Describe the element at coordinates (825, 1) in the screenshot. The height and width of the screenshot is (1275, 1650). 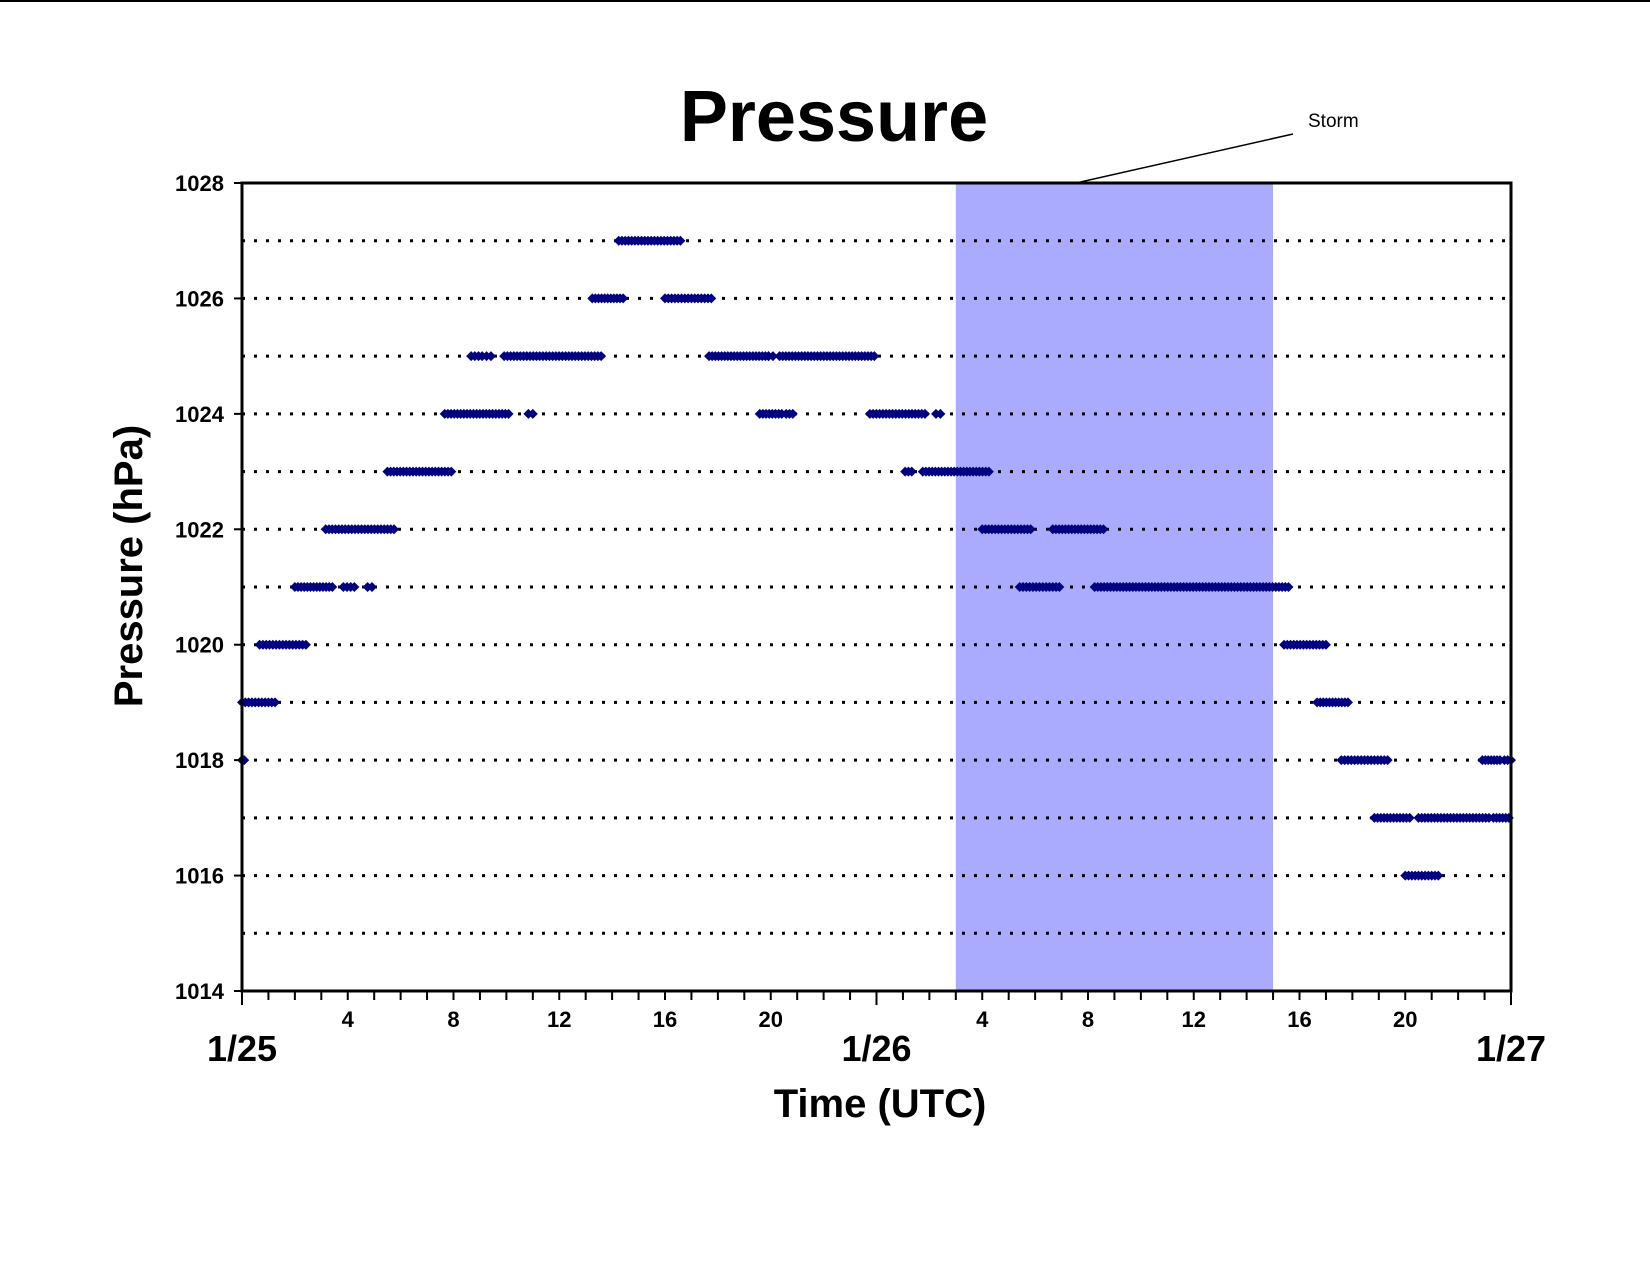
I see `top-rule` at that location.